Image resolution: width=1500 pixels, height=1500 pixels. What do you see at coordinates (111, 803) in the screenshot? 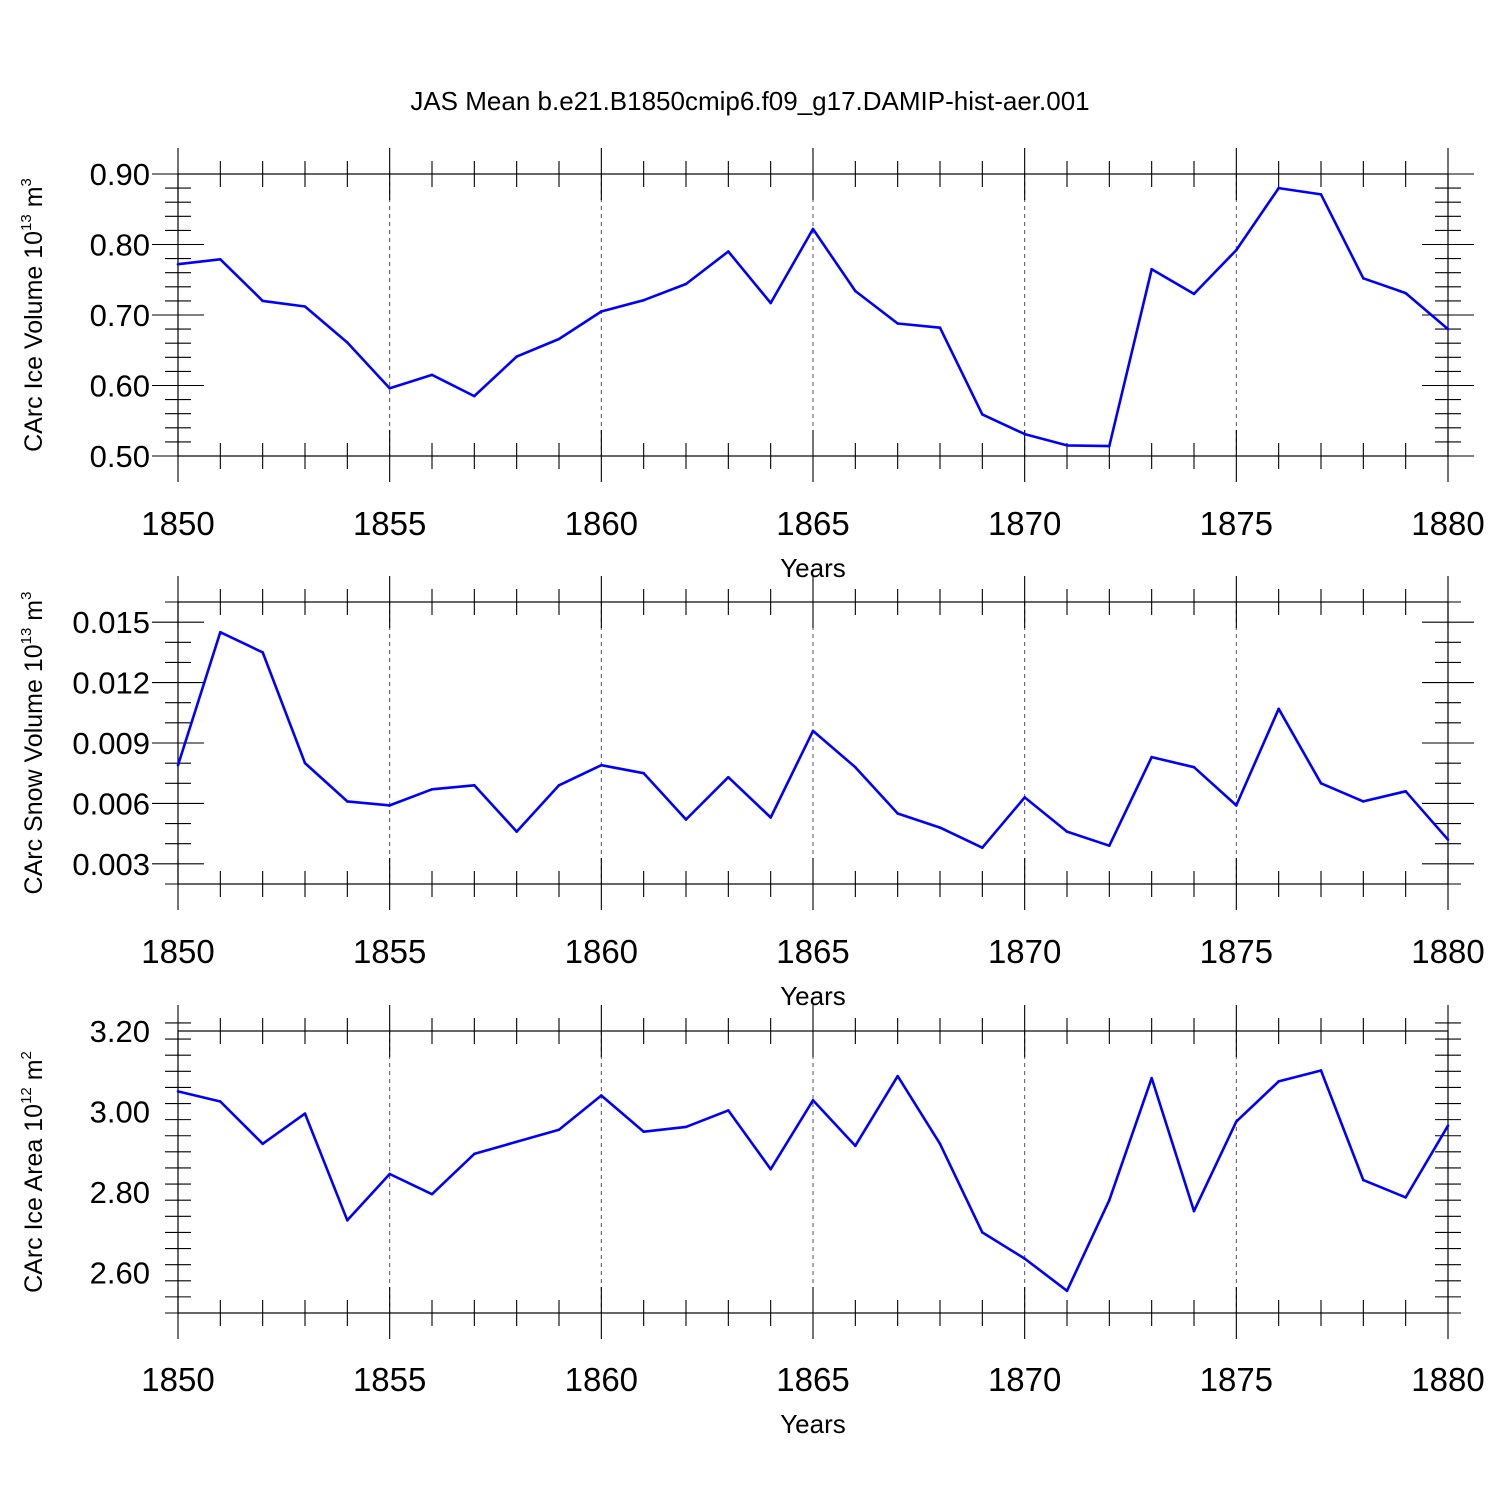
I see `y-tick-label: 0.006` at bounding box center [111, 803].